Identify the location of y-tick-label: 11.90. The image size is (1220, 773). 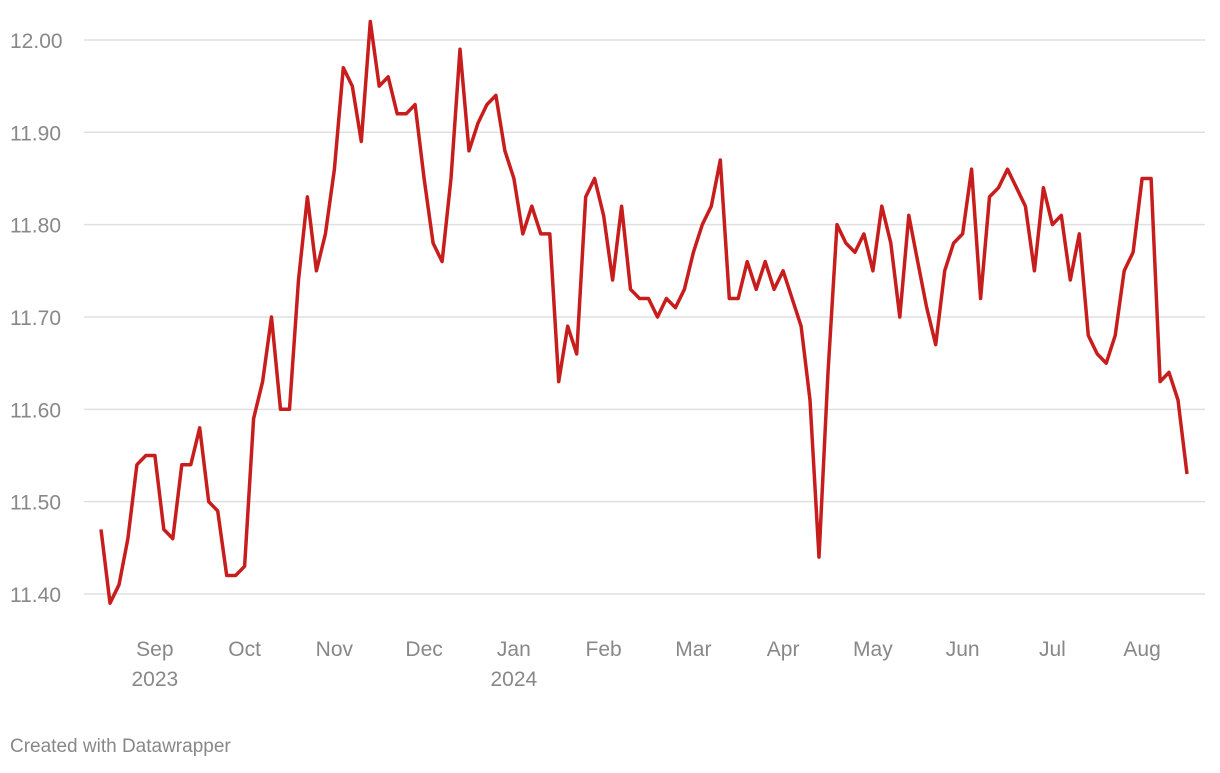
(35, 133).